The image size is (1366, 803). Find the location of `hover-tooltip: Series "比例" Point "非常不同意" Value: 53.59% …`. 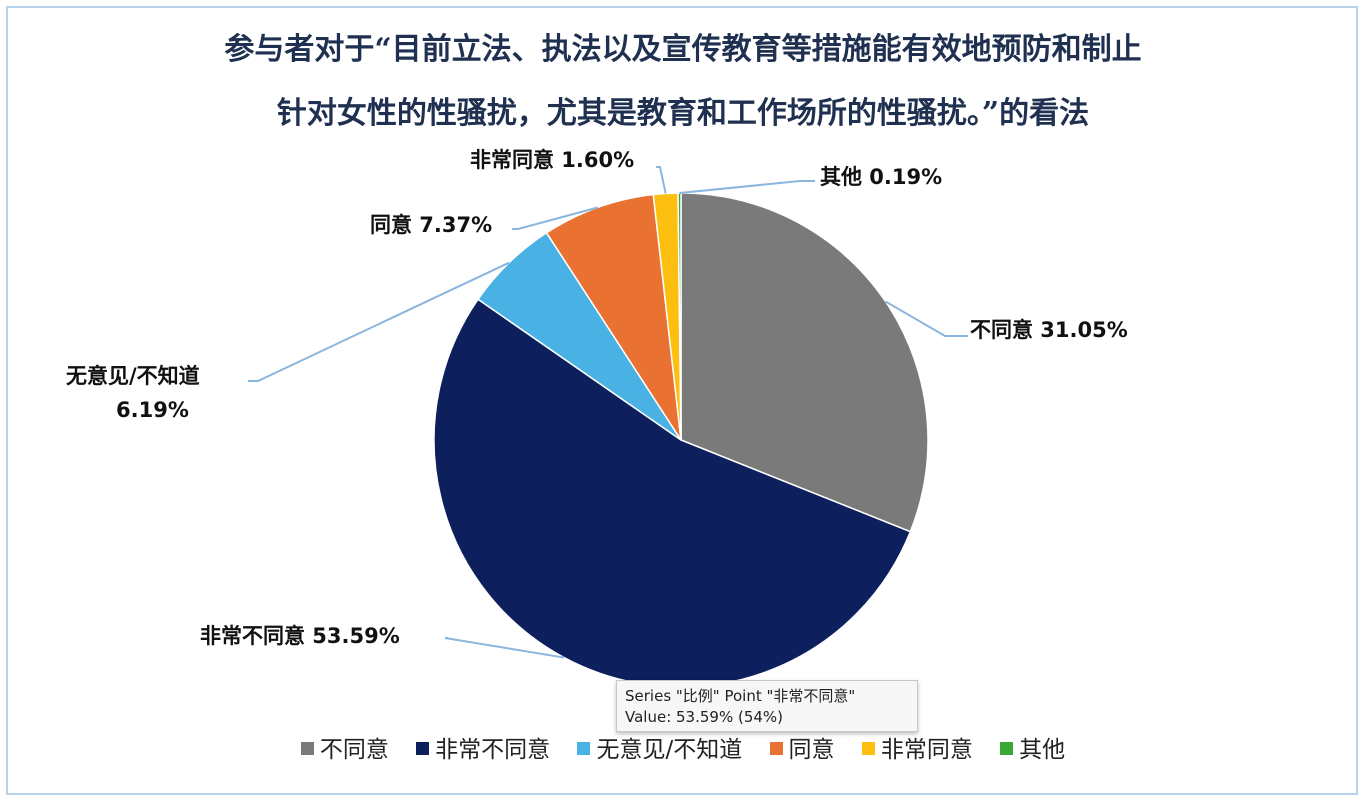

hover-tooltip: Series "比例" Point "非常不同意" Value: 53.59% … is located at coordinates (767, 706).